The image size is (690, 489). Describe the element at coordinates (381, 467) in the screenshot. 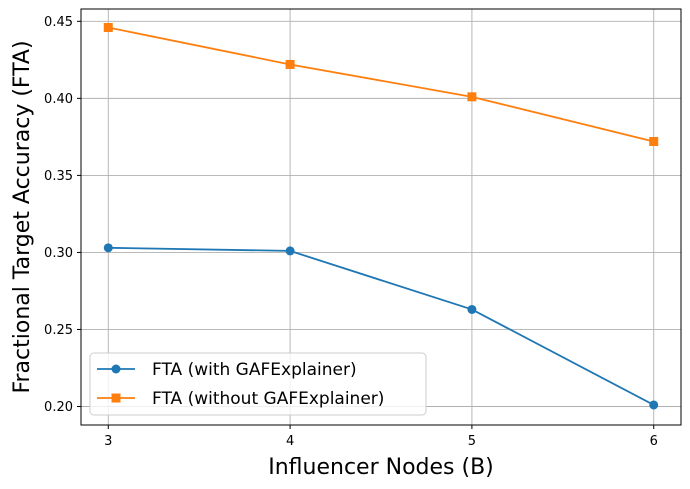

I see `x-axis-label: Influencer Nodes (B)` at that location.